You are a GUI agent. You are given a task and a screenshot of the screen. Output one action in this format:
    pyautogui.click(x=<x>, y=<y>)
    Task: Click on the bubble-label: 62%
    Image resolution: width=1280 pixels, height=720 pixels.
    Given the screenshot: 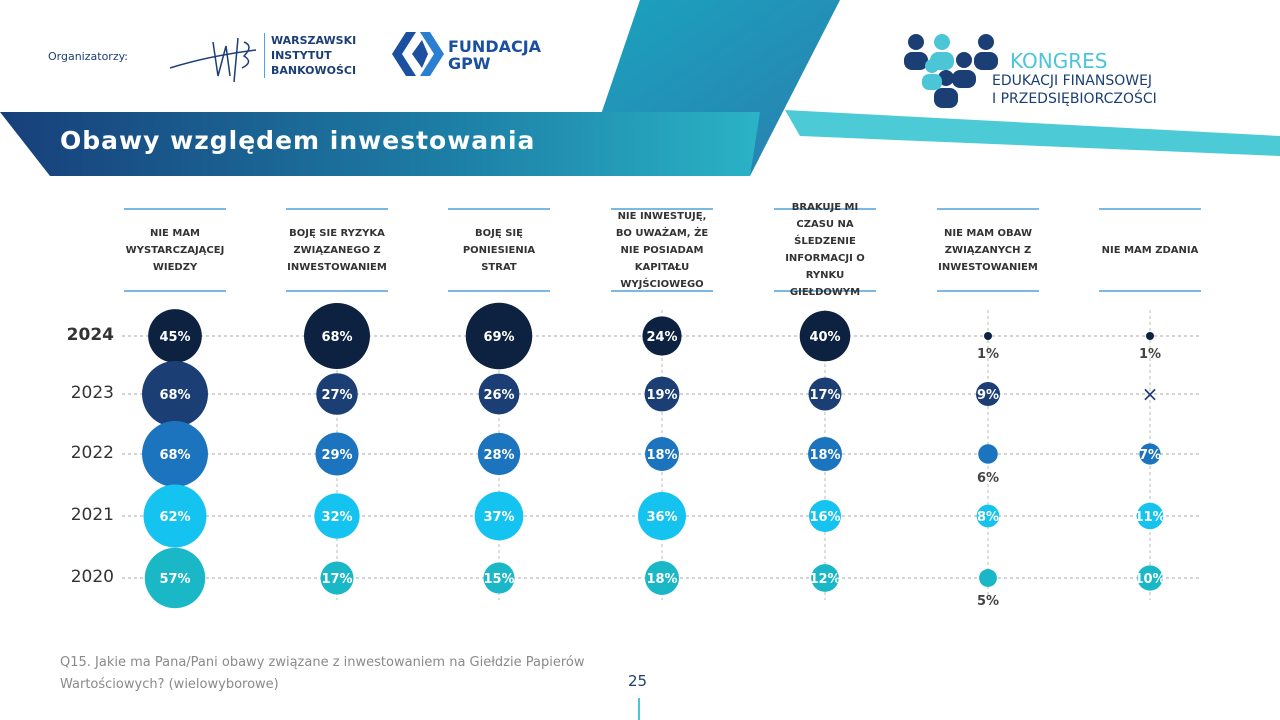 What is the action you would take?
    pyautogui.click(x=174, y=517)
    